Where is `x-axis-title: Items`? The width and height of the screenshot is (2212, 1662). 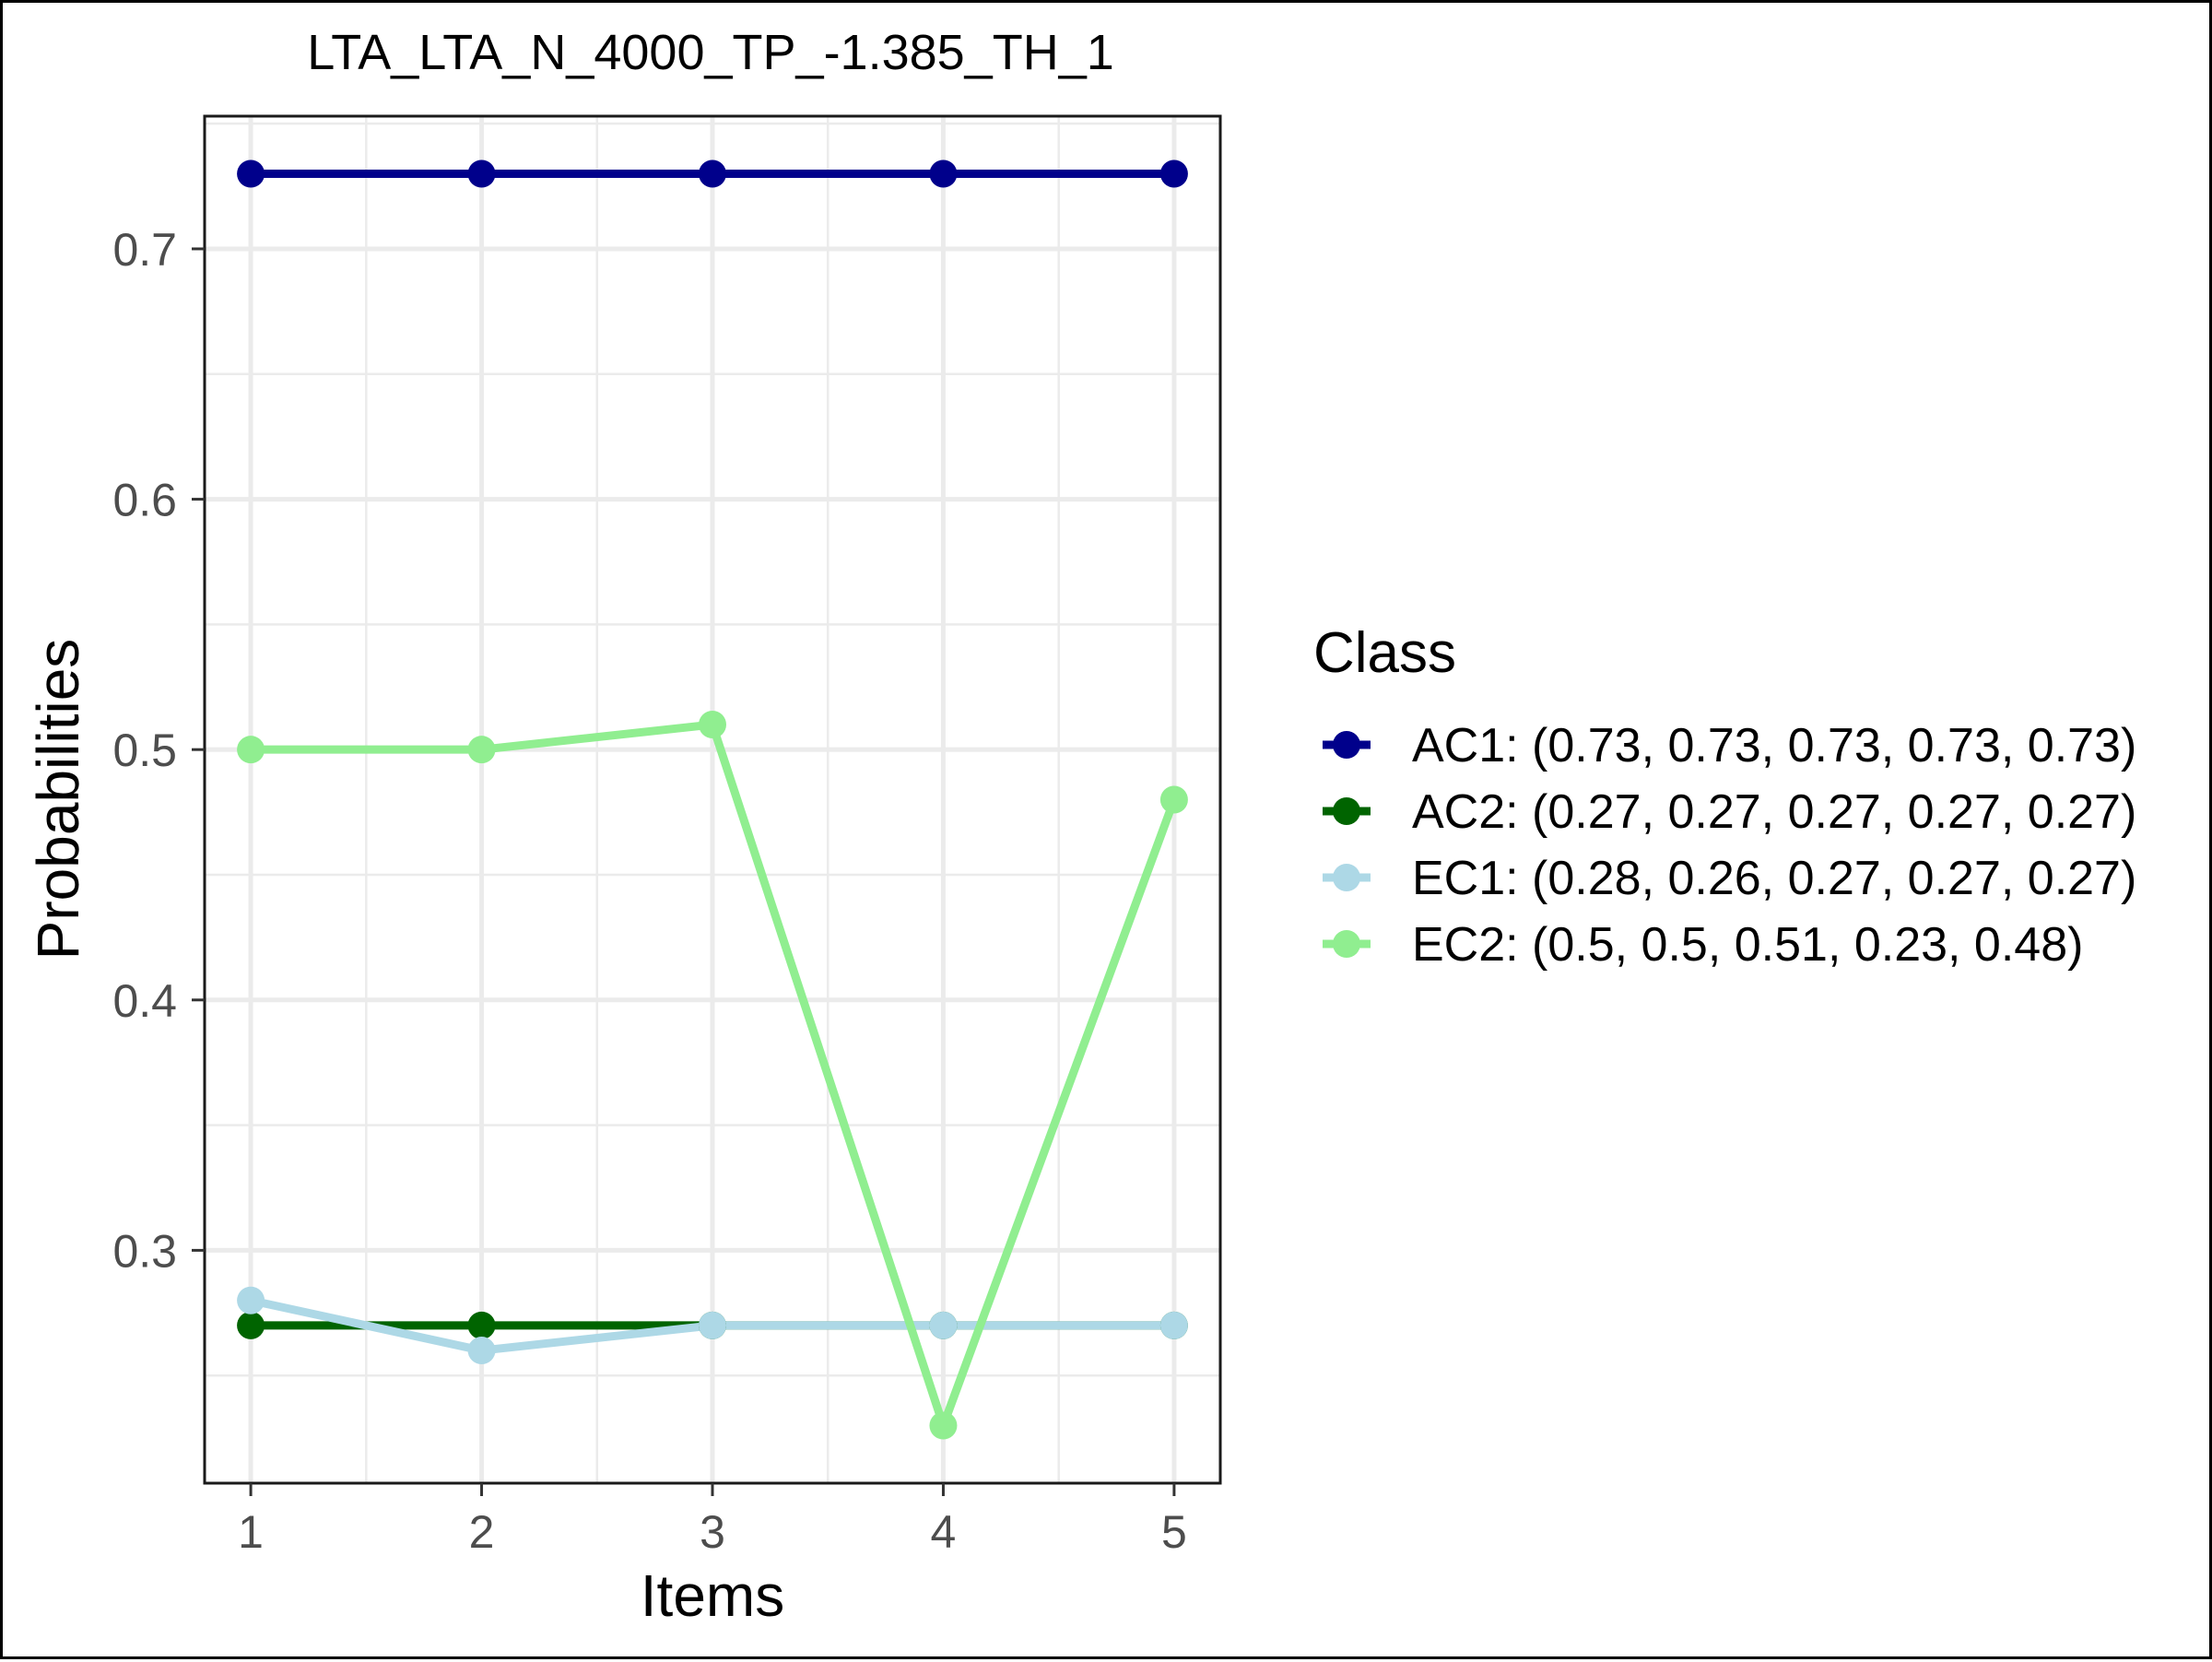
x-axis-title: Items is located at coordinates (712, 1595).